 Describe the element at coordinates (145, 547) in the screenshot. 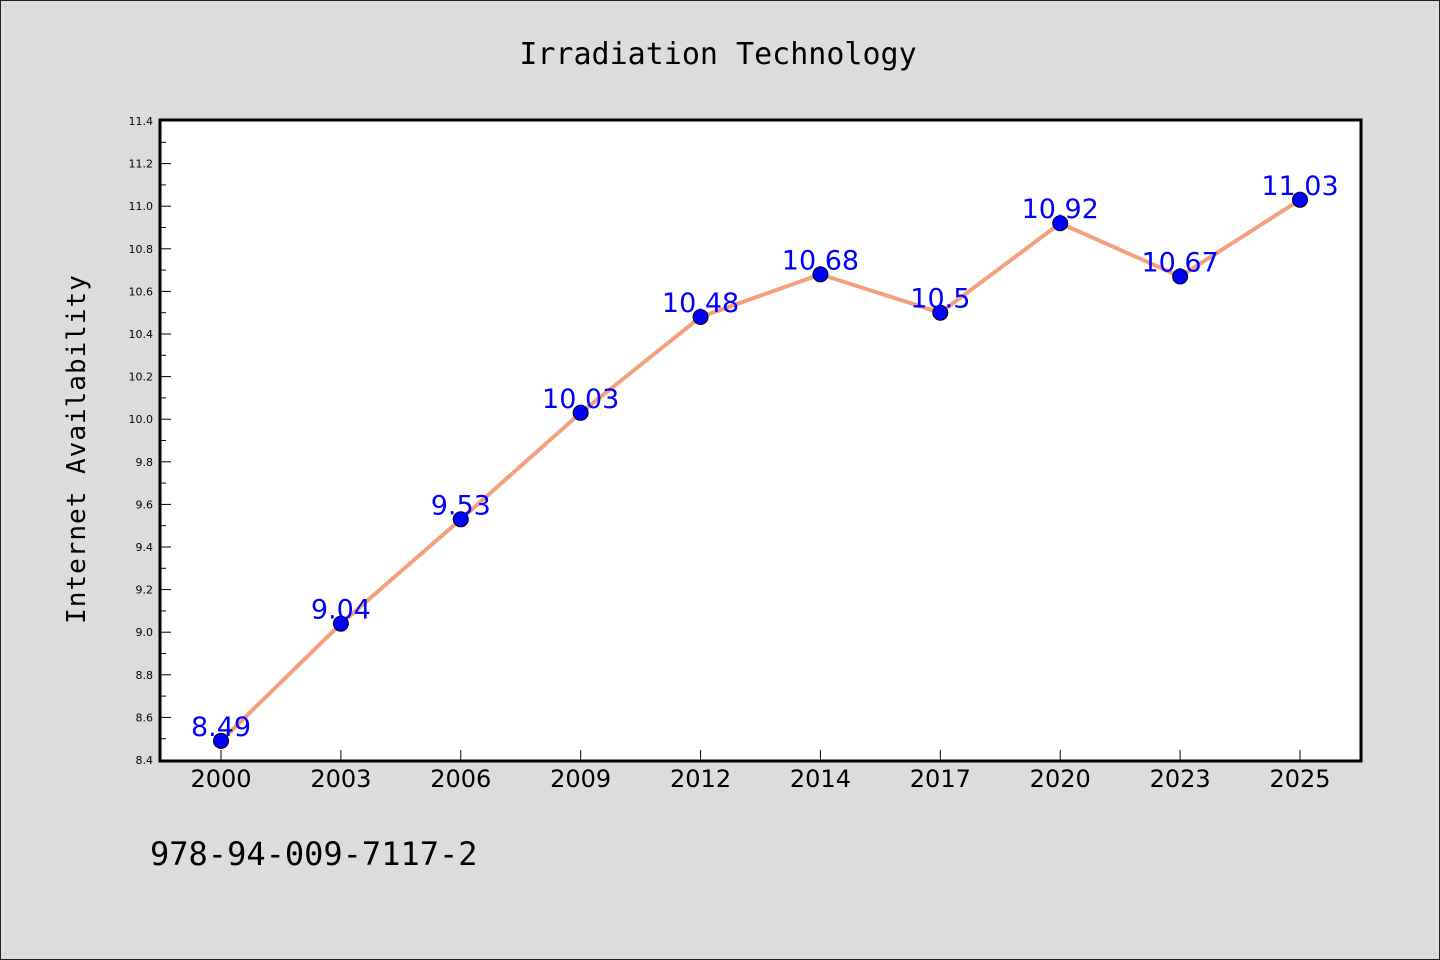

I see `y-tick-label: 9.4` at that location.